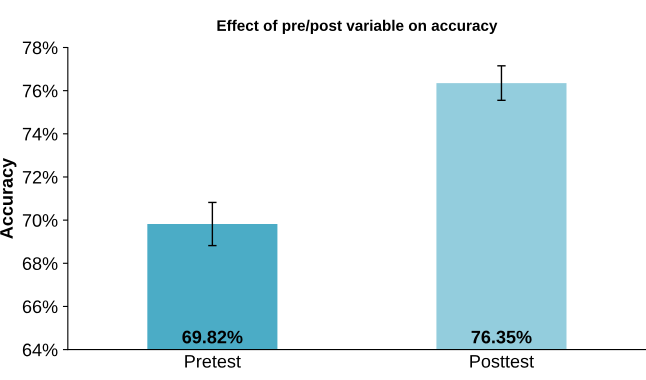 Image resolution: width=646 pixels, height=380 pixels. I want to click on y-axis-title: Accuracy, so click(8, 198).